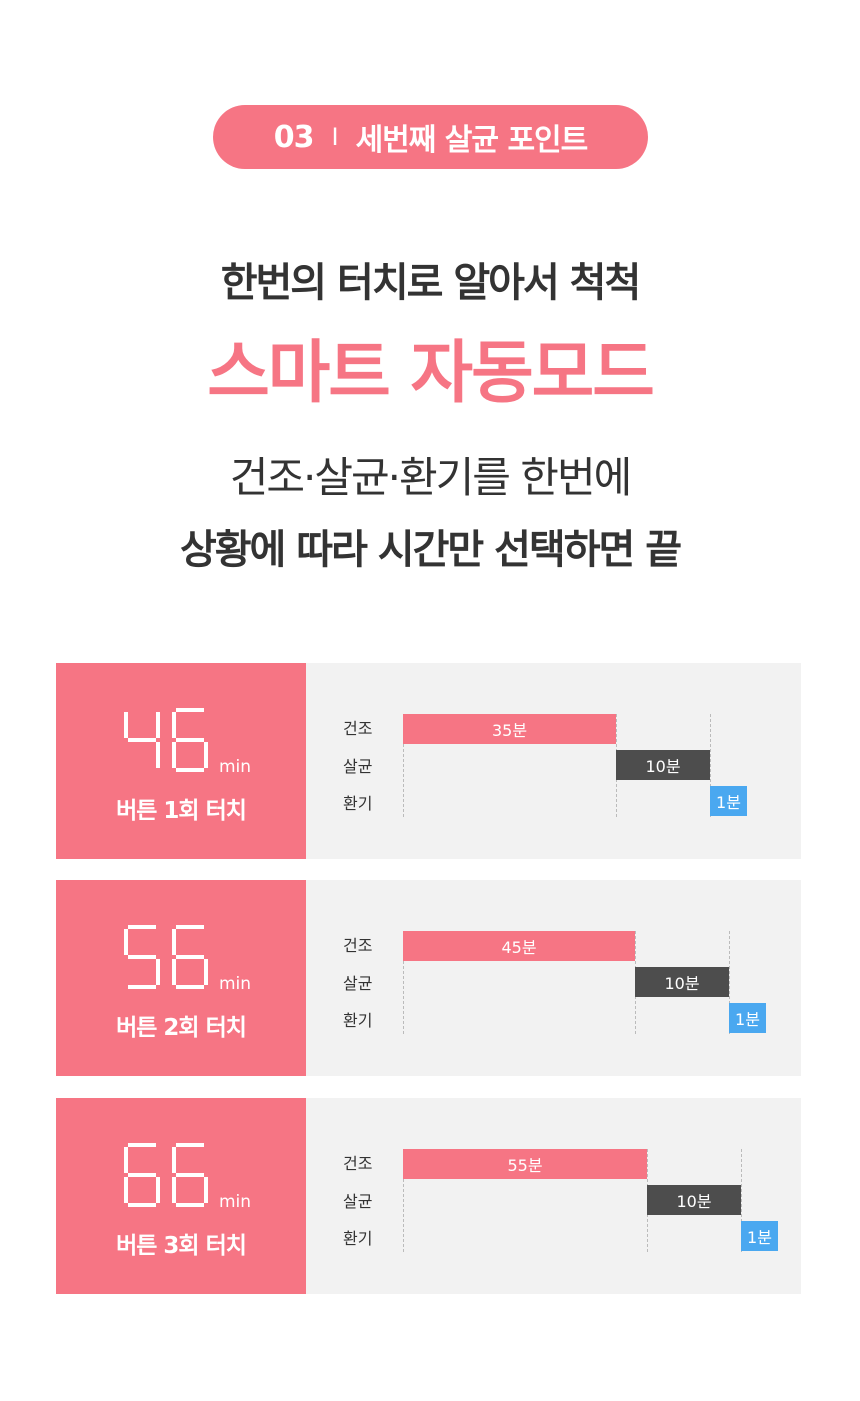  I want to click on bar-dry: 45분, so click(519, 946).